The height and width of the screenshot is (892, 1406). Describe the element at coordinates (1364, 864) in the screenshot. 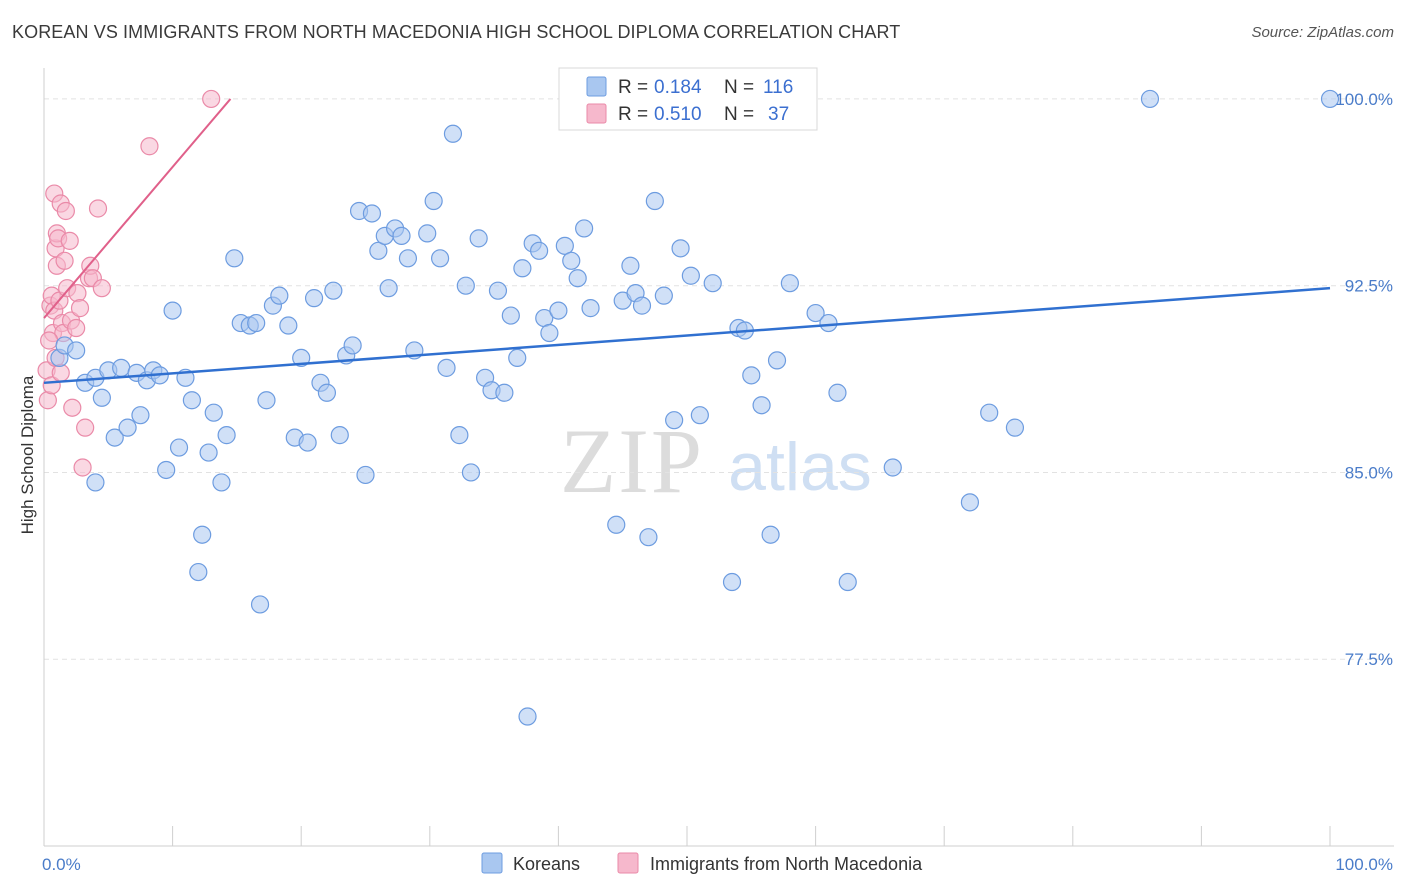

I see `x-tick-label-max: 100.0%` at that location.